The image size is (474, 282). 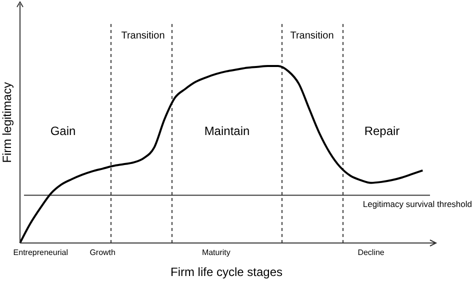 What do you see at coordinates (40, 252) in the screenshot?
I see `x-tick-label: Entrepreneurial` at bounding box center [40, 252].